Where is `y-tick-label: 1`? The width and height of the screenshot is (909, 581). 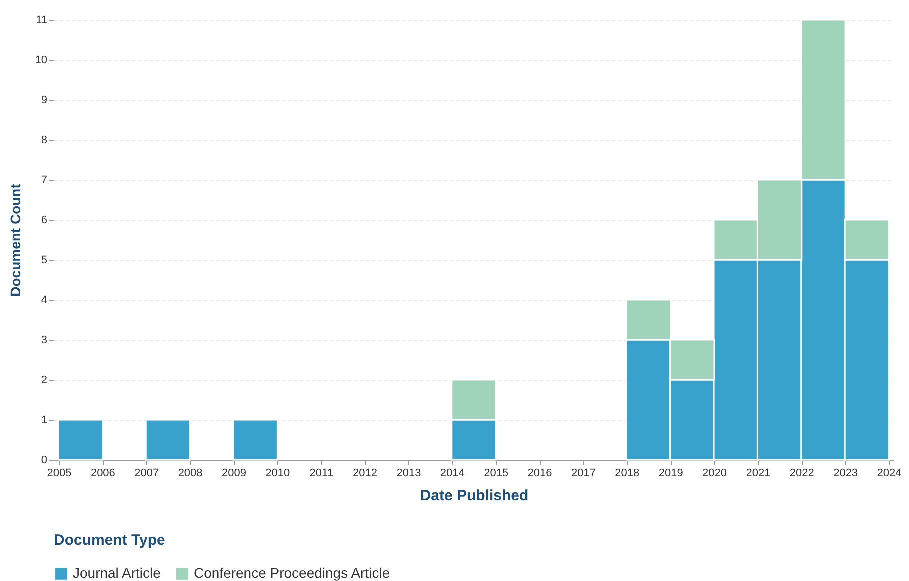
y-tick-label: 1 is located at coordinates (44, 420).